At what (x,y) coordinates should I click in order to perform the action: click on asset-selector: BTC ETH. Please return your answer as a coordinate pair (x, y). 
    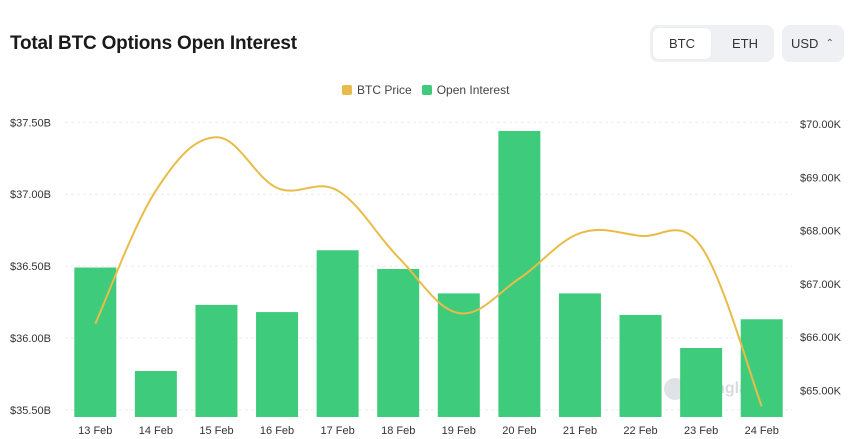
    Looking at the image, I should click on (712, 43).